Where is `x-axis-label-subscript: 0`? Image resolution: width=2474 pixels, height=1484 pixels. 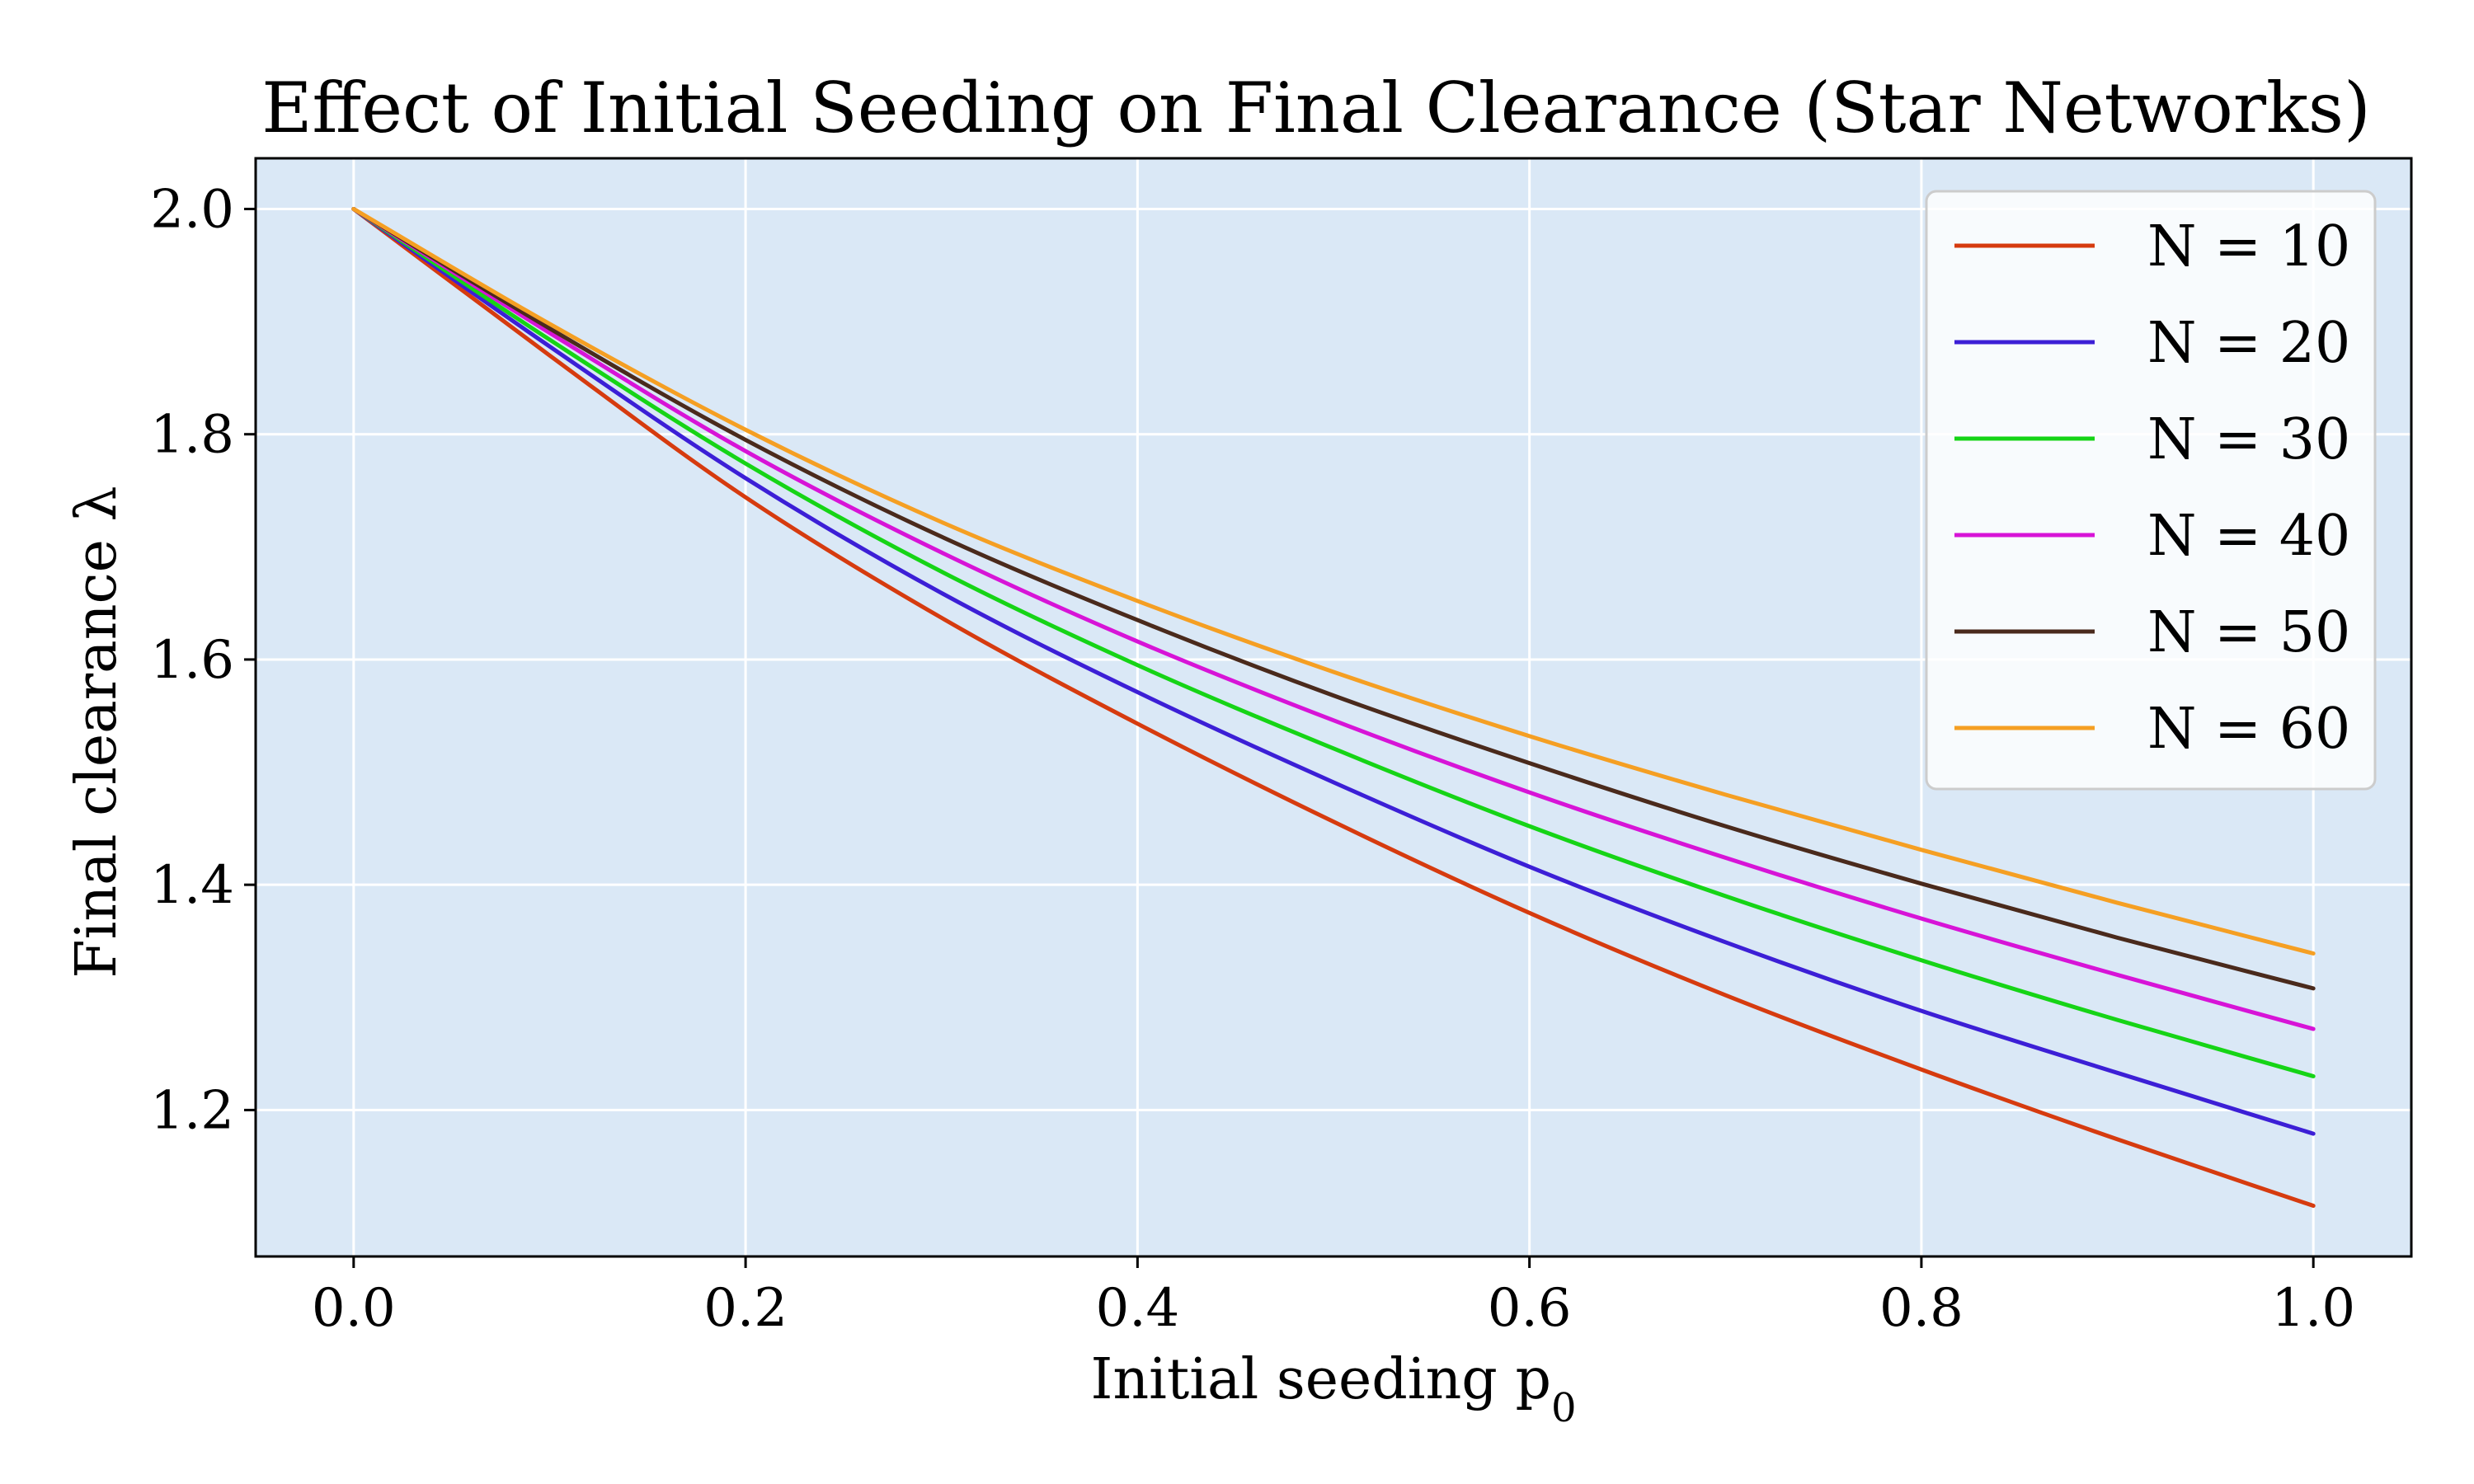
x-axis-label-subscript: 0 is located at coordinates (1564, 1408).